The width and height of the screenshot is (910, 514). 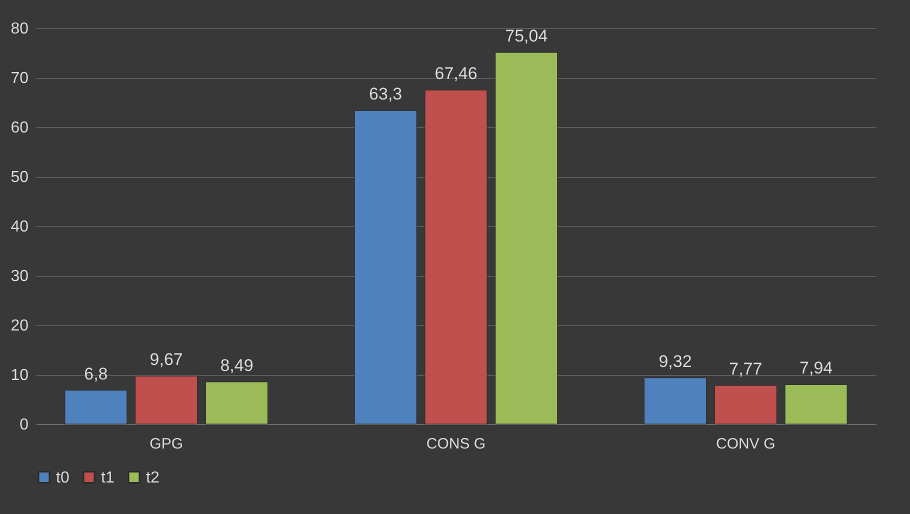 What do you see at coordinates (746, 444) in the screenshot?
I see `x-tick-label: CONV G` at bounding box center [746, 444].